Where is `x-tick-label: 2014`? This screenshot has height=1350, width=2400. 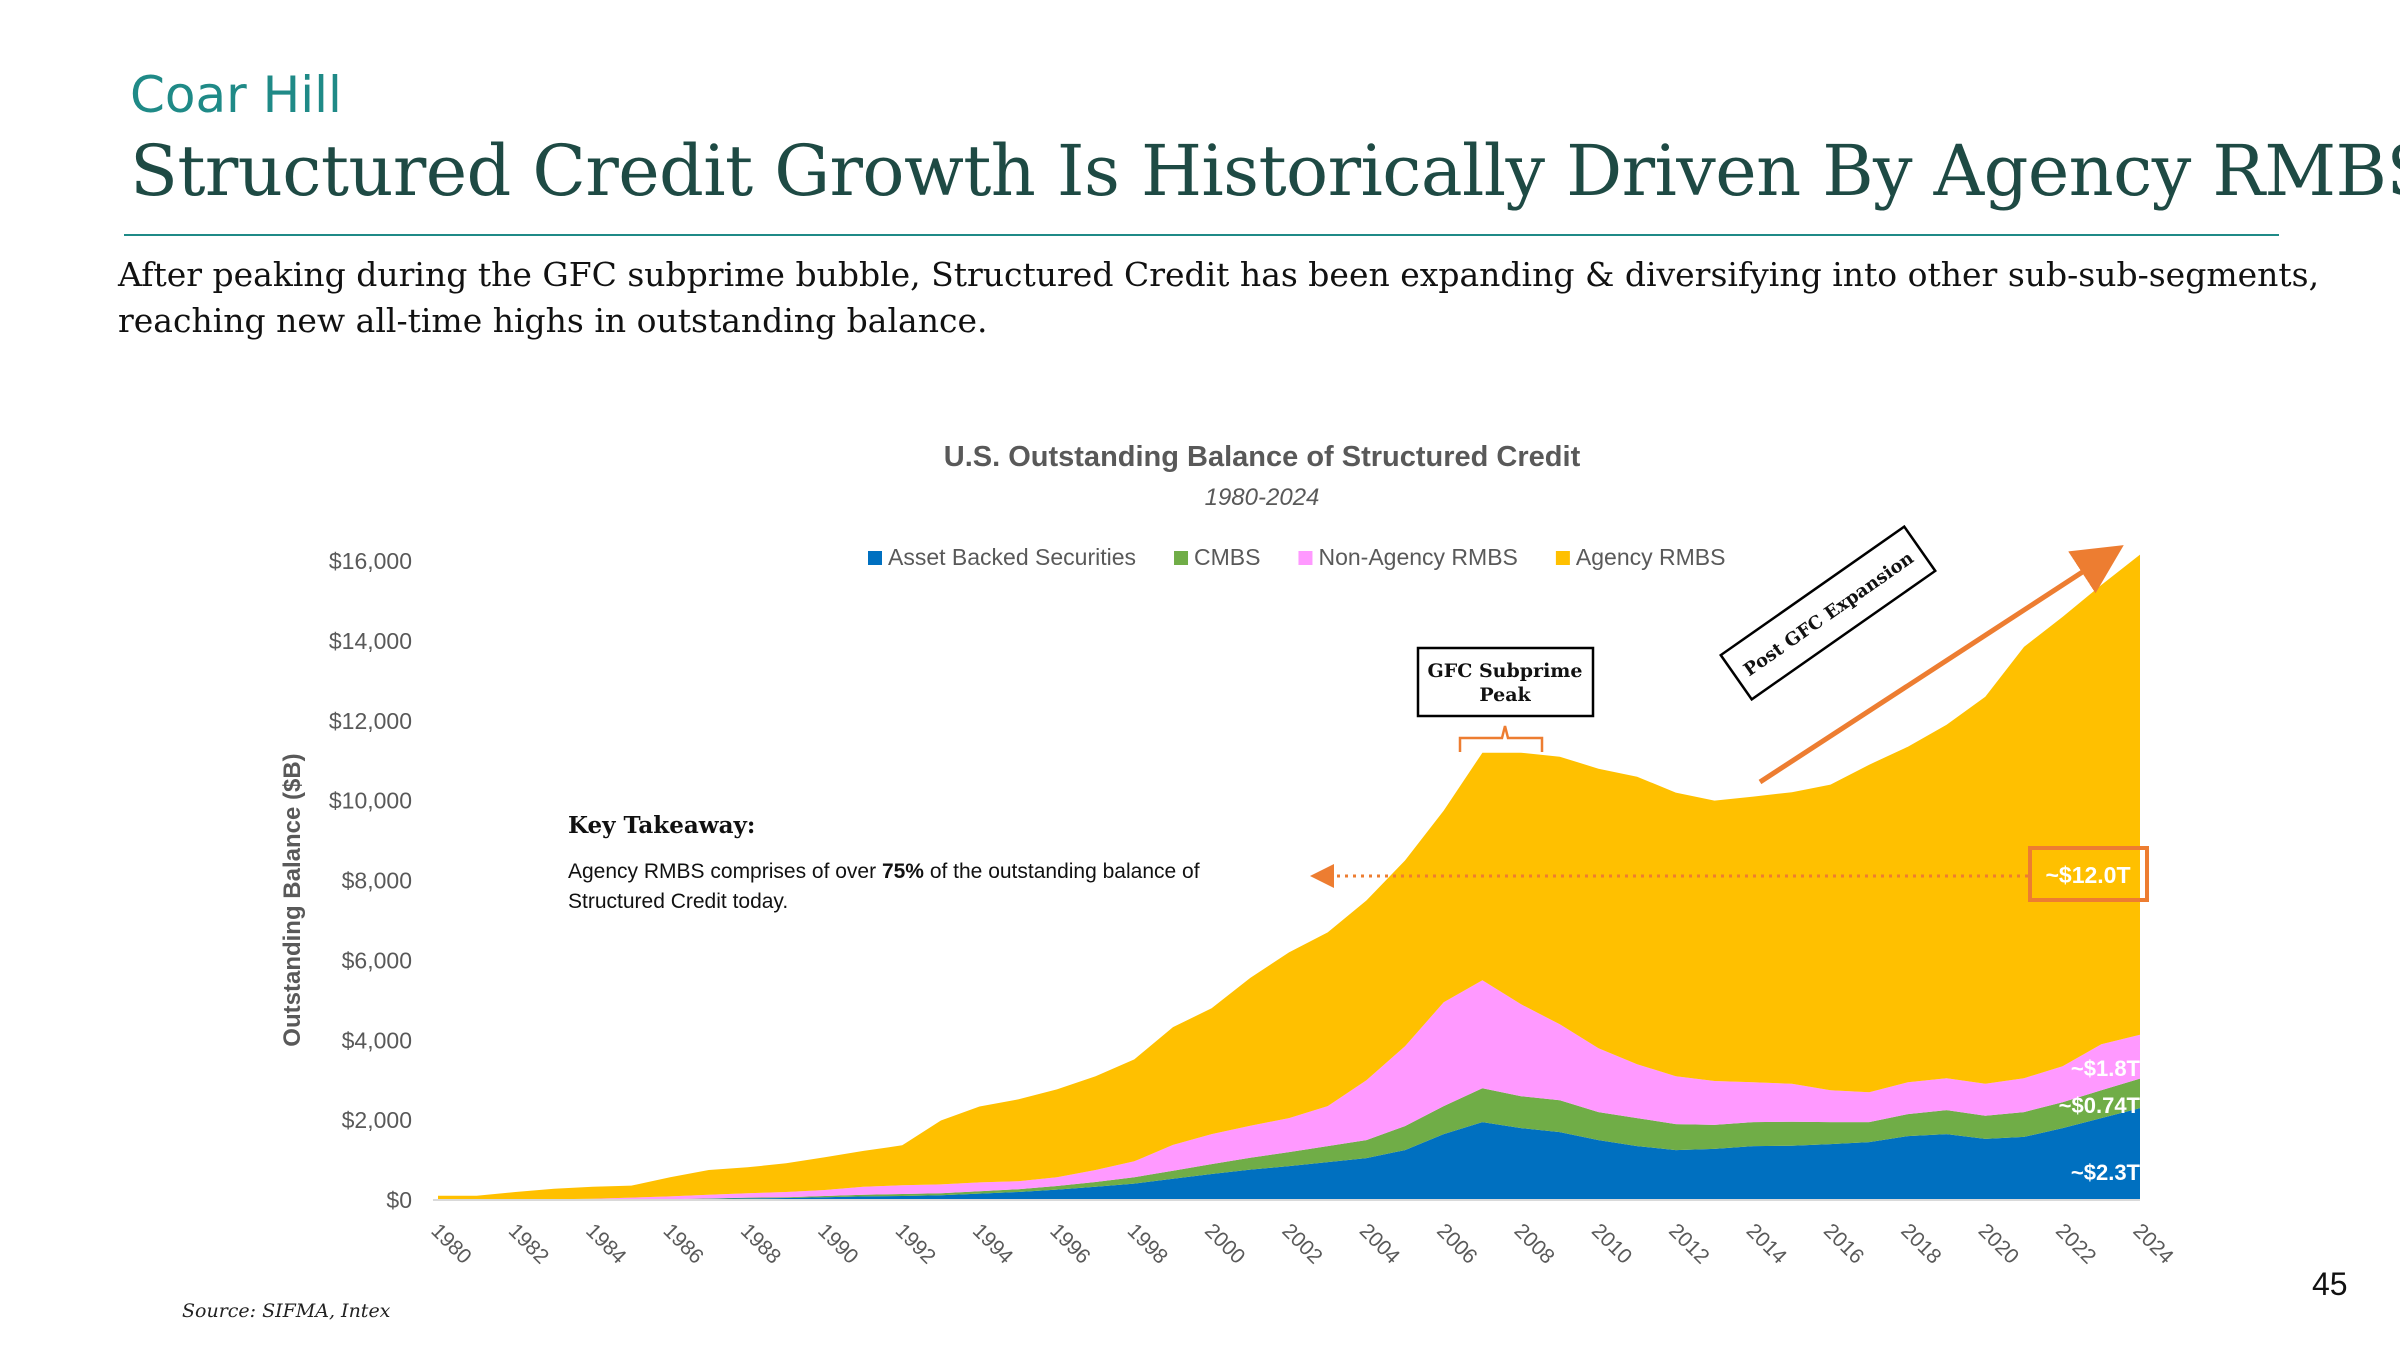
x-tick-label: 2014 is located at coordinates (1767, 1244).